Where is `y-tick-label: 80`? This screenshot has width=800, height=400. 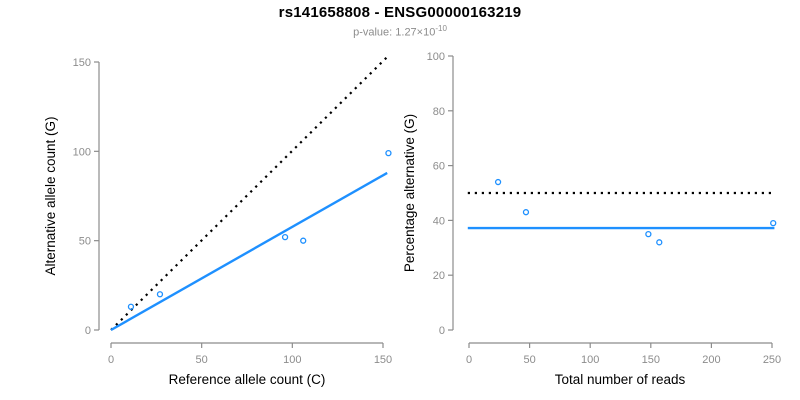 y-tick-label: 80 is located at coordinates (439, 112).